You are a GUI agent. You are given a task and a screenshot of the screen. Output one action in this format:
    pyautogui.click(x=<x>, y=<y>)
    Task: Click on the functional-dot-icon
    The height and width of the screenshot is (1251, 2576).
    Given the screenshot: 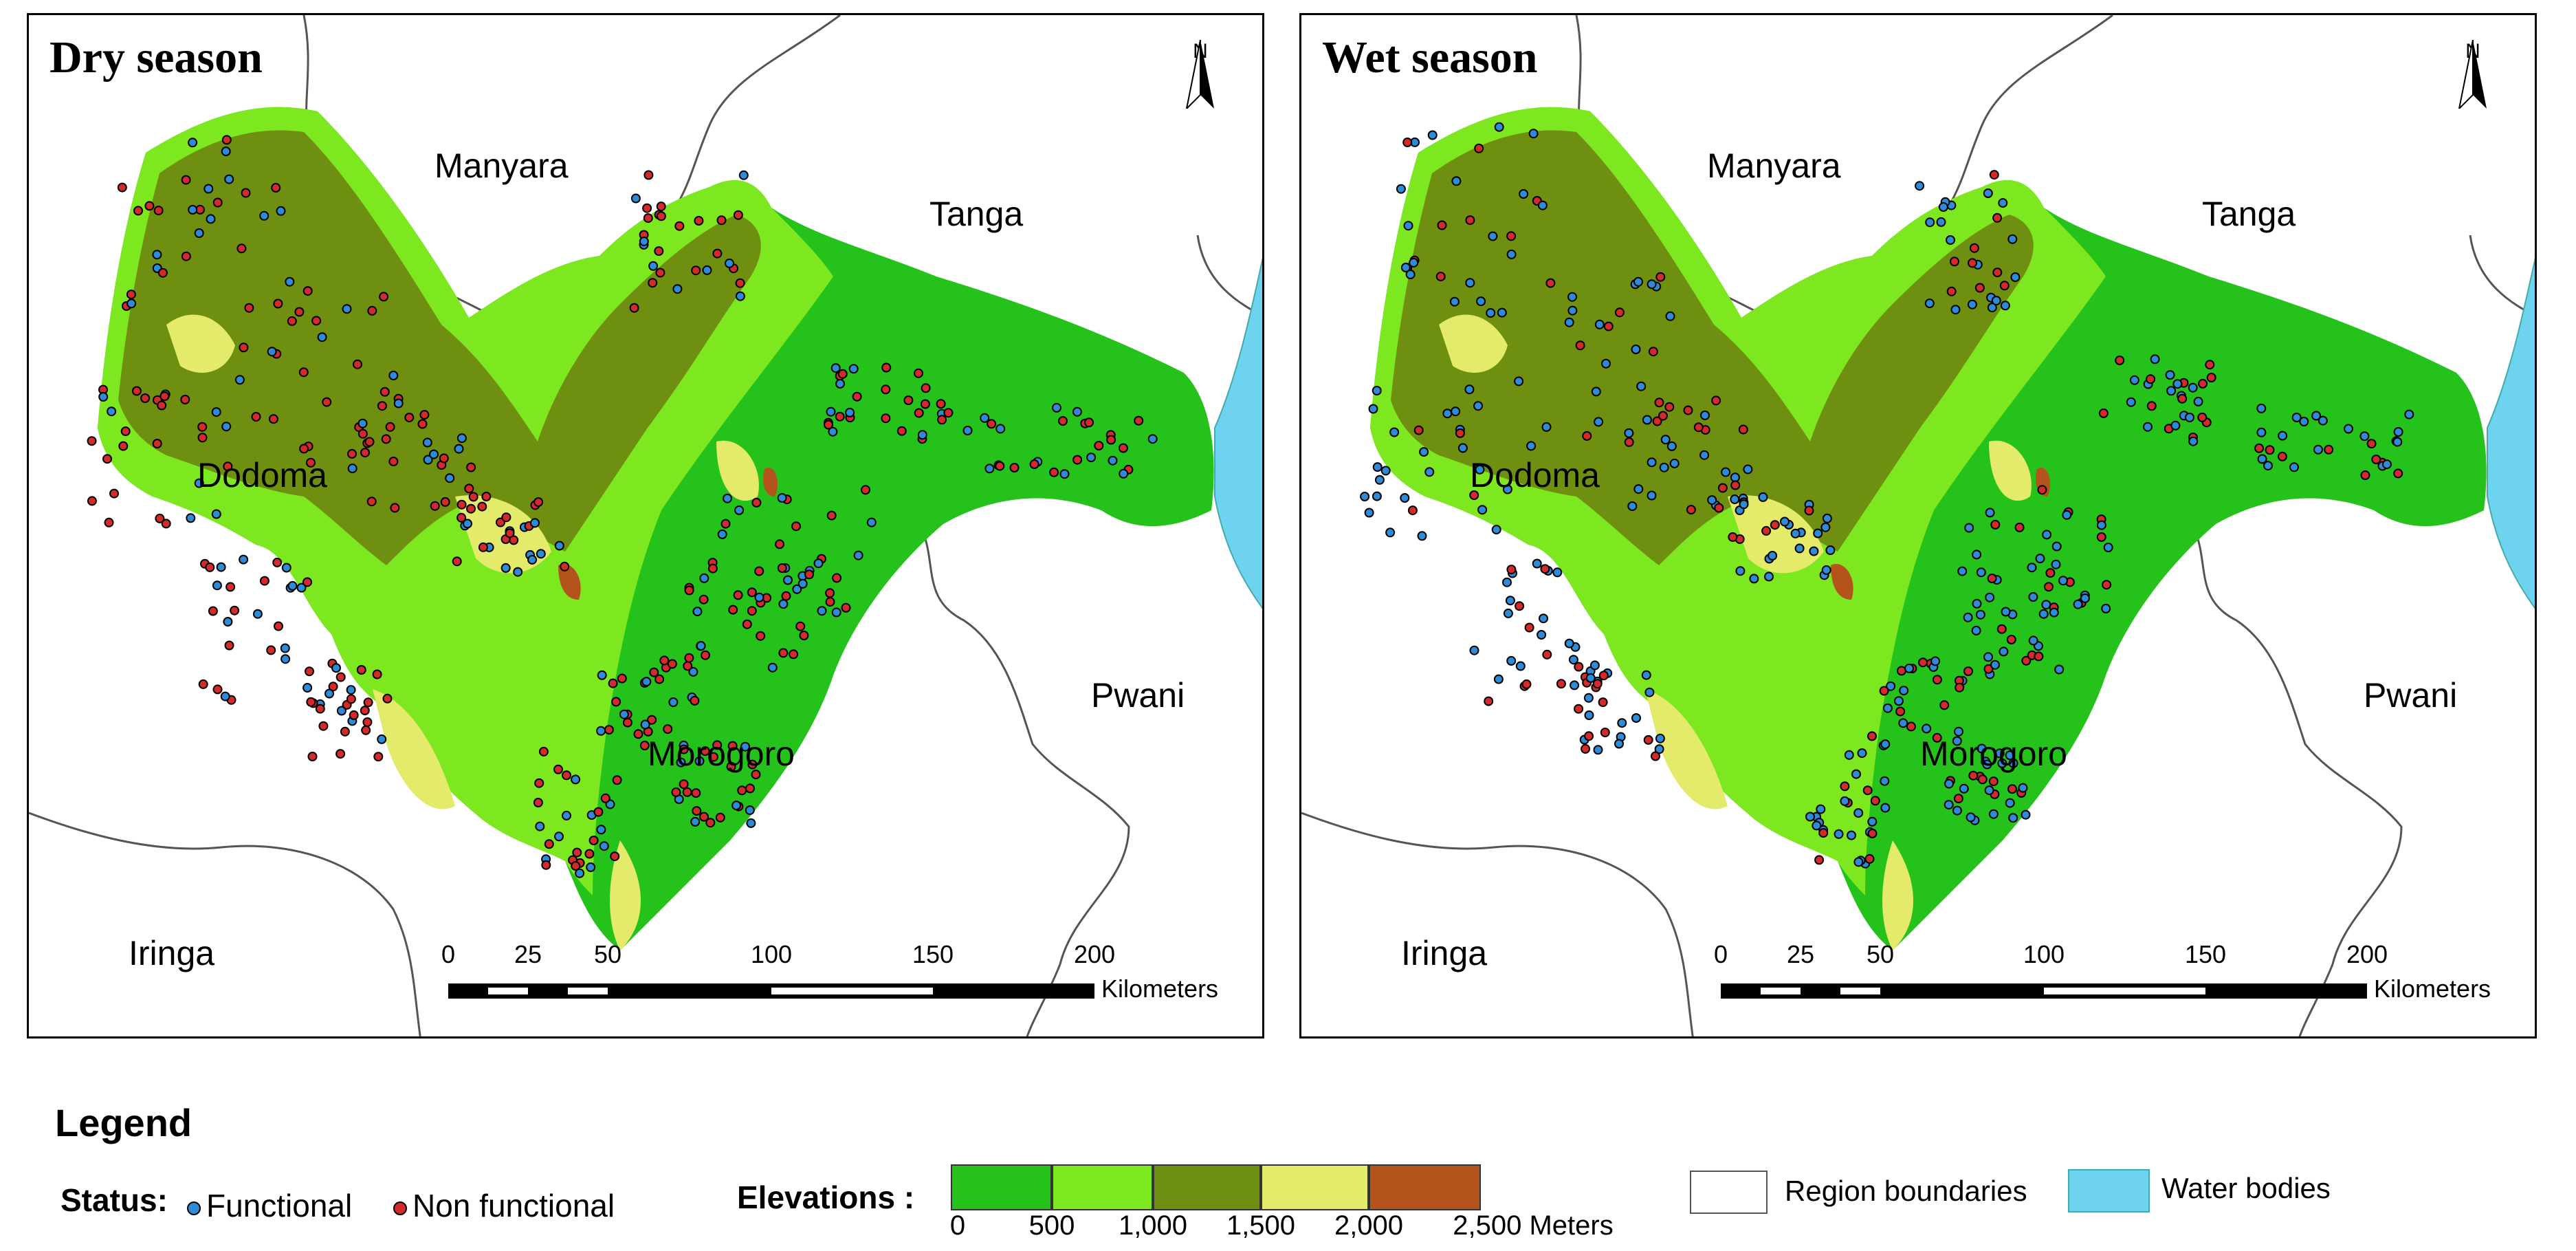 What is the action you would take?
    pyautogui.click(x=194, y=1208)
    